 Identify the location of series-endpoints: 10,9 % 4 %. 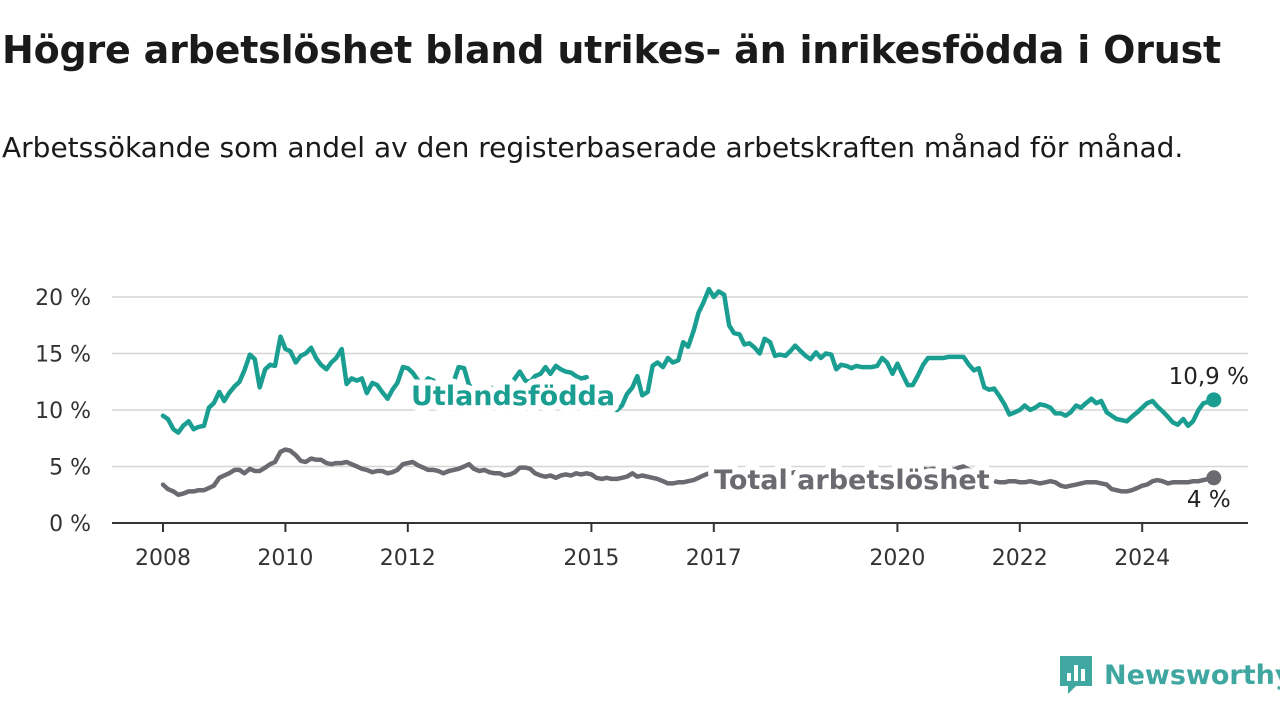
(1209, 438).